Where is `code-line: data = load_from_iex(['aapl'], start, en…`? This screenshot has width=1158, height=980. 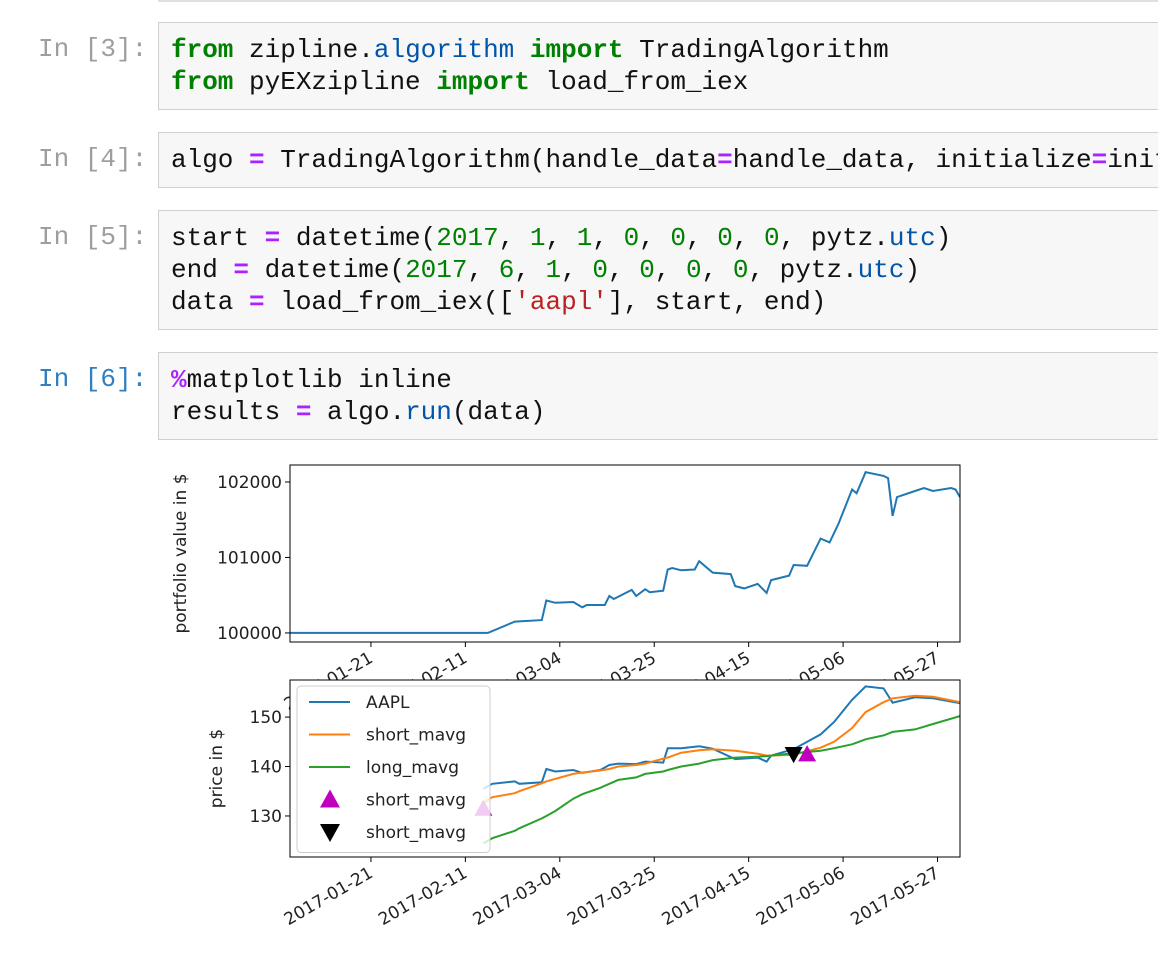
code-line: data = load_from_iex(['aapl'], start, en… is located at coordinates (663, 302).